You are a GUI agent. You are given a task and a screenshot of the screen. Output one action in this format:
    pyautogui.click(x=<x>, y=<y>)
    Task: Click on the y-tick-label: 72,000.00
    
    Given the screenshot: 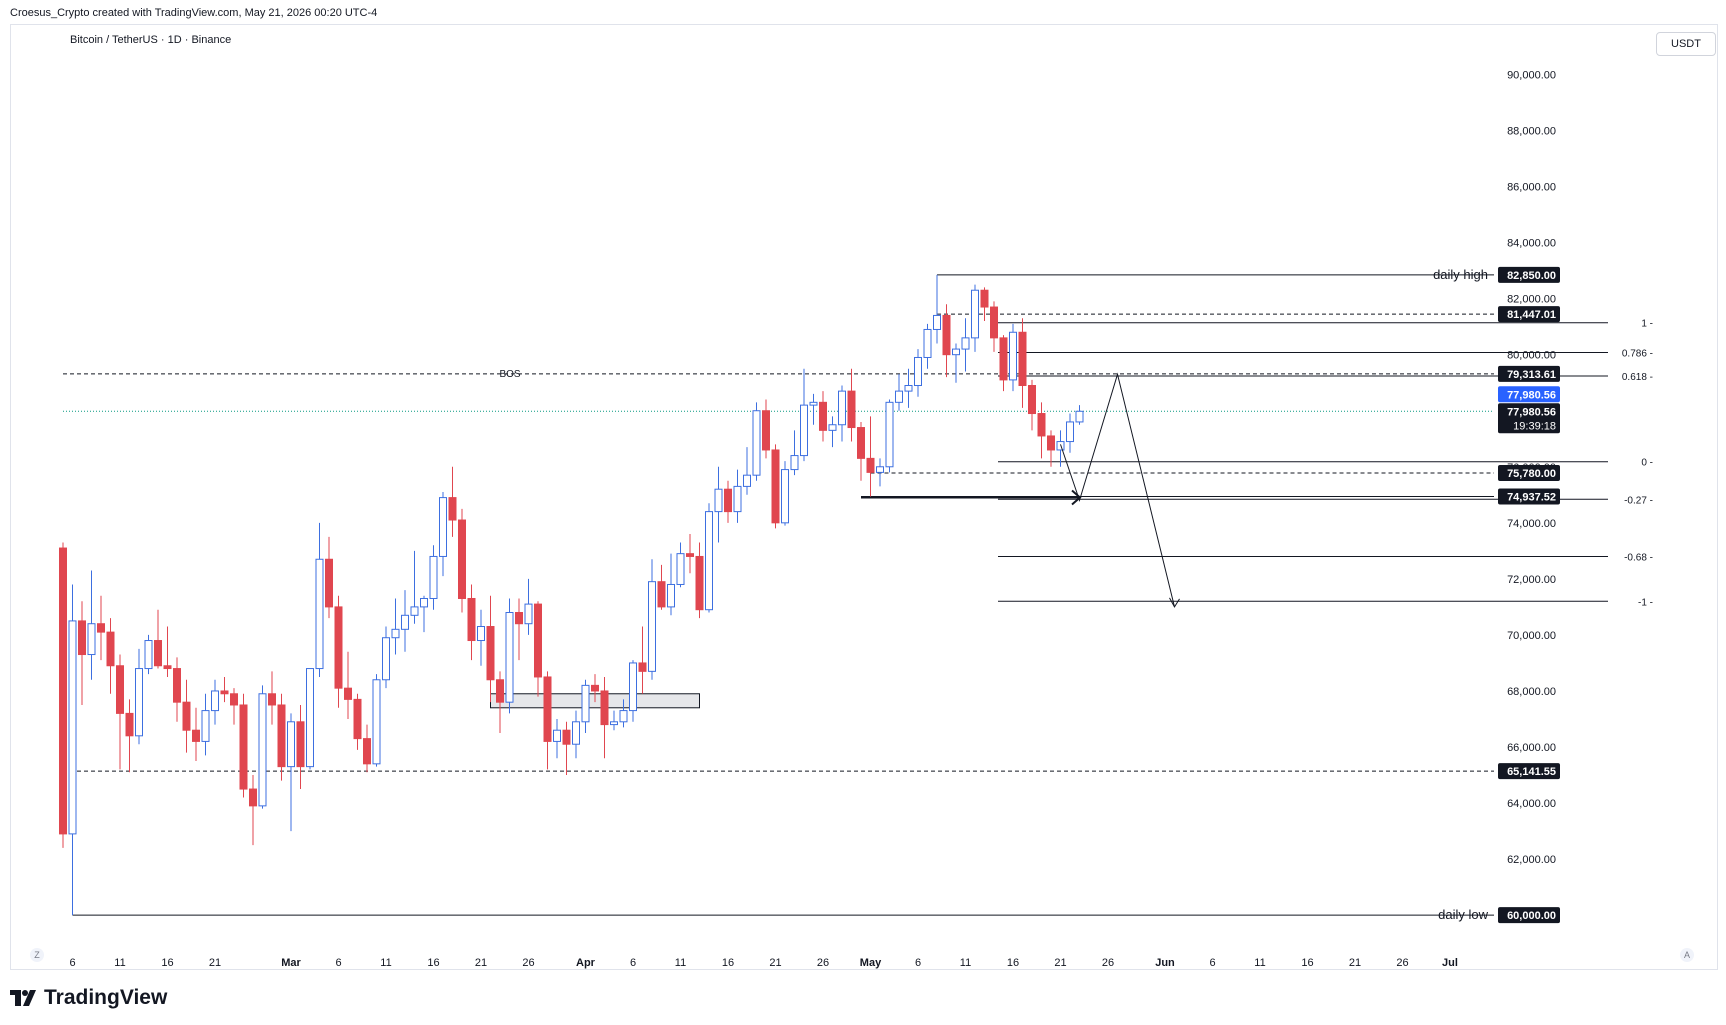 What is the action you would take?
    pyautogui.click(x=1531, y=580)
    